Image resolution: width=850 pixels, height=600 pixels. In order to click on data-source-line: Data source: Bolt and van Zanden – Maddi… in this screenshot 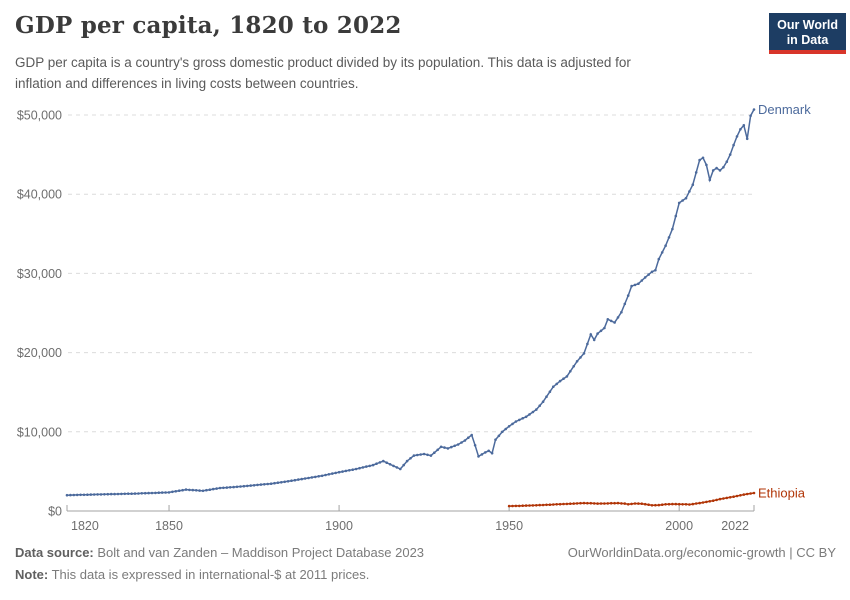, I will do `click(219, 553)`.